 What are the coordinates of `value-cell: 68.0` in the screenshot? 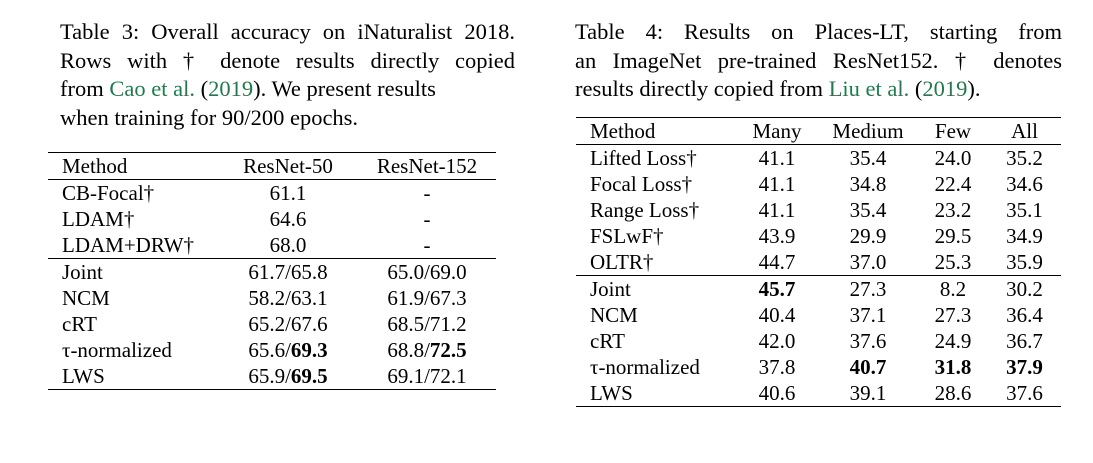 It's located at (288, 245).